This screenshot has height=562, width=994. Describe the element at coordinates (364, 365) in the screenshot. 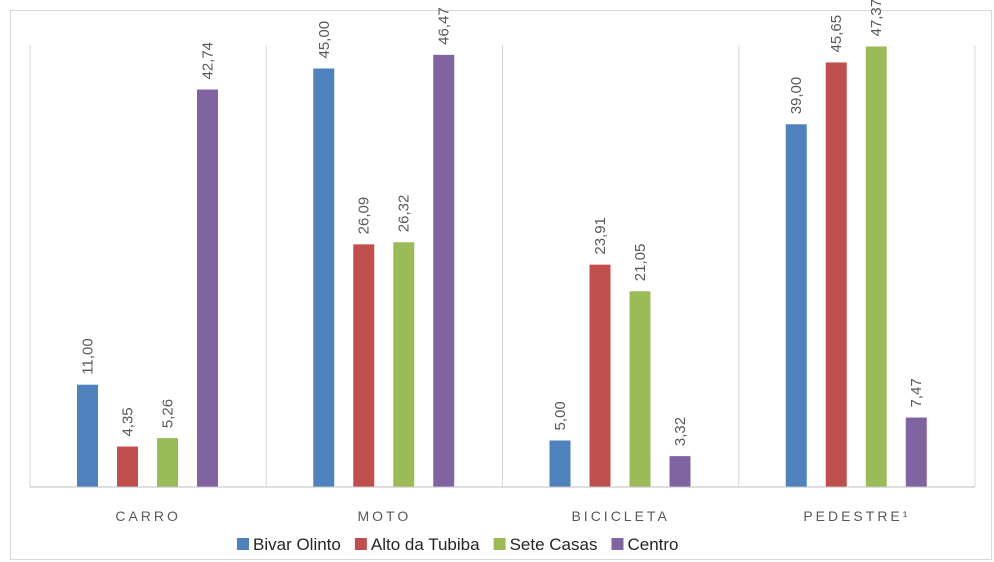

I see `bar-alto-da-tubiba-moto` at that location.